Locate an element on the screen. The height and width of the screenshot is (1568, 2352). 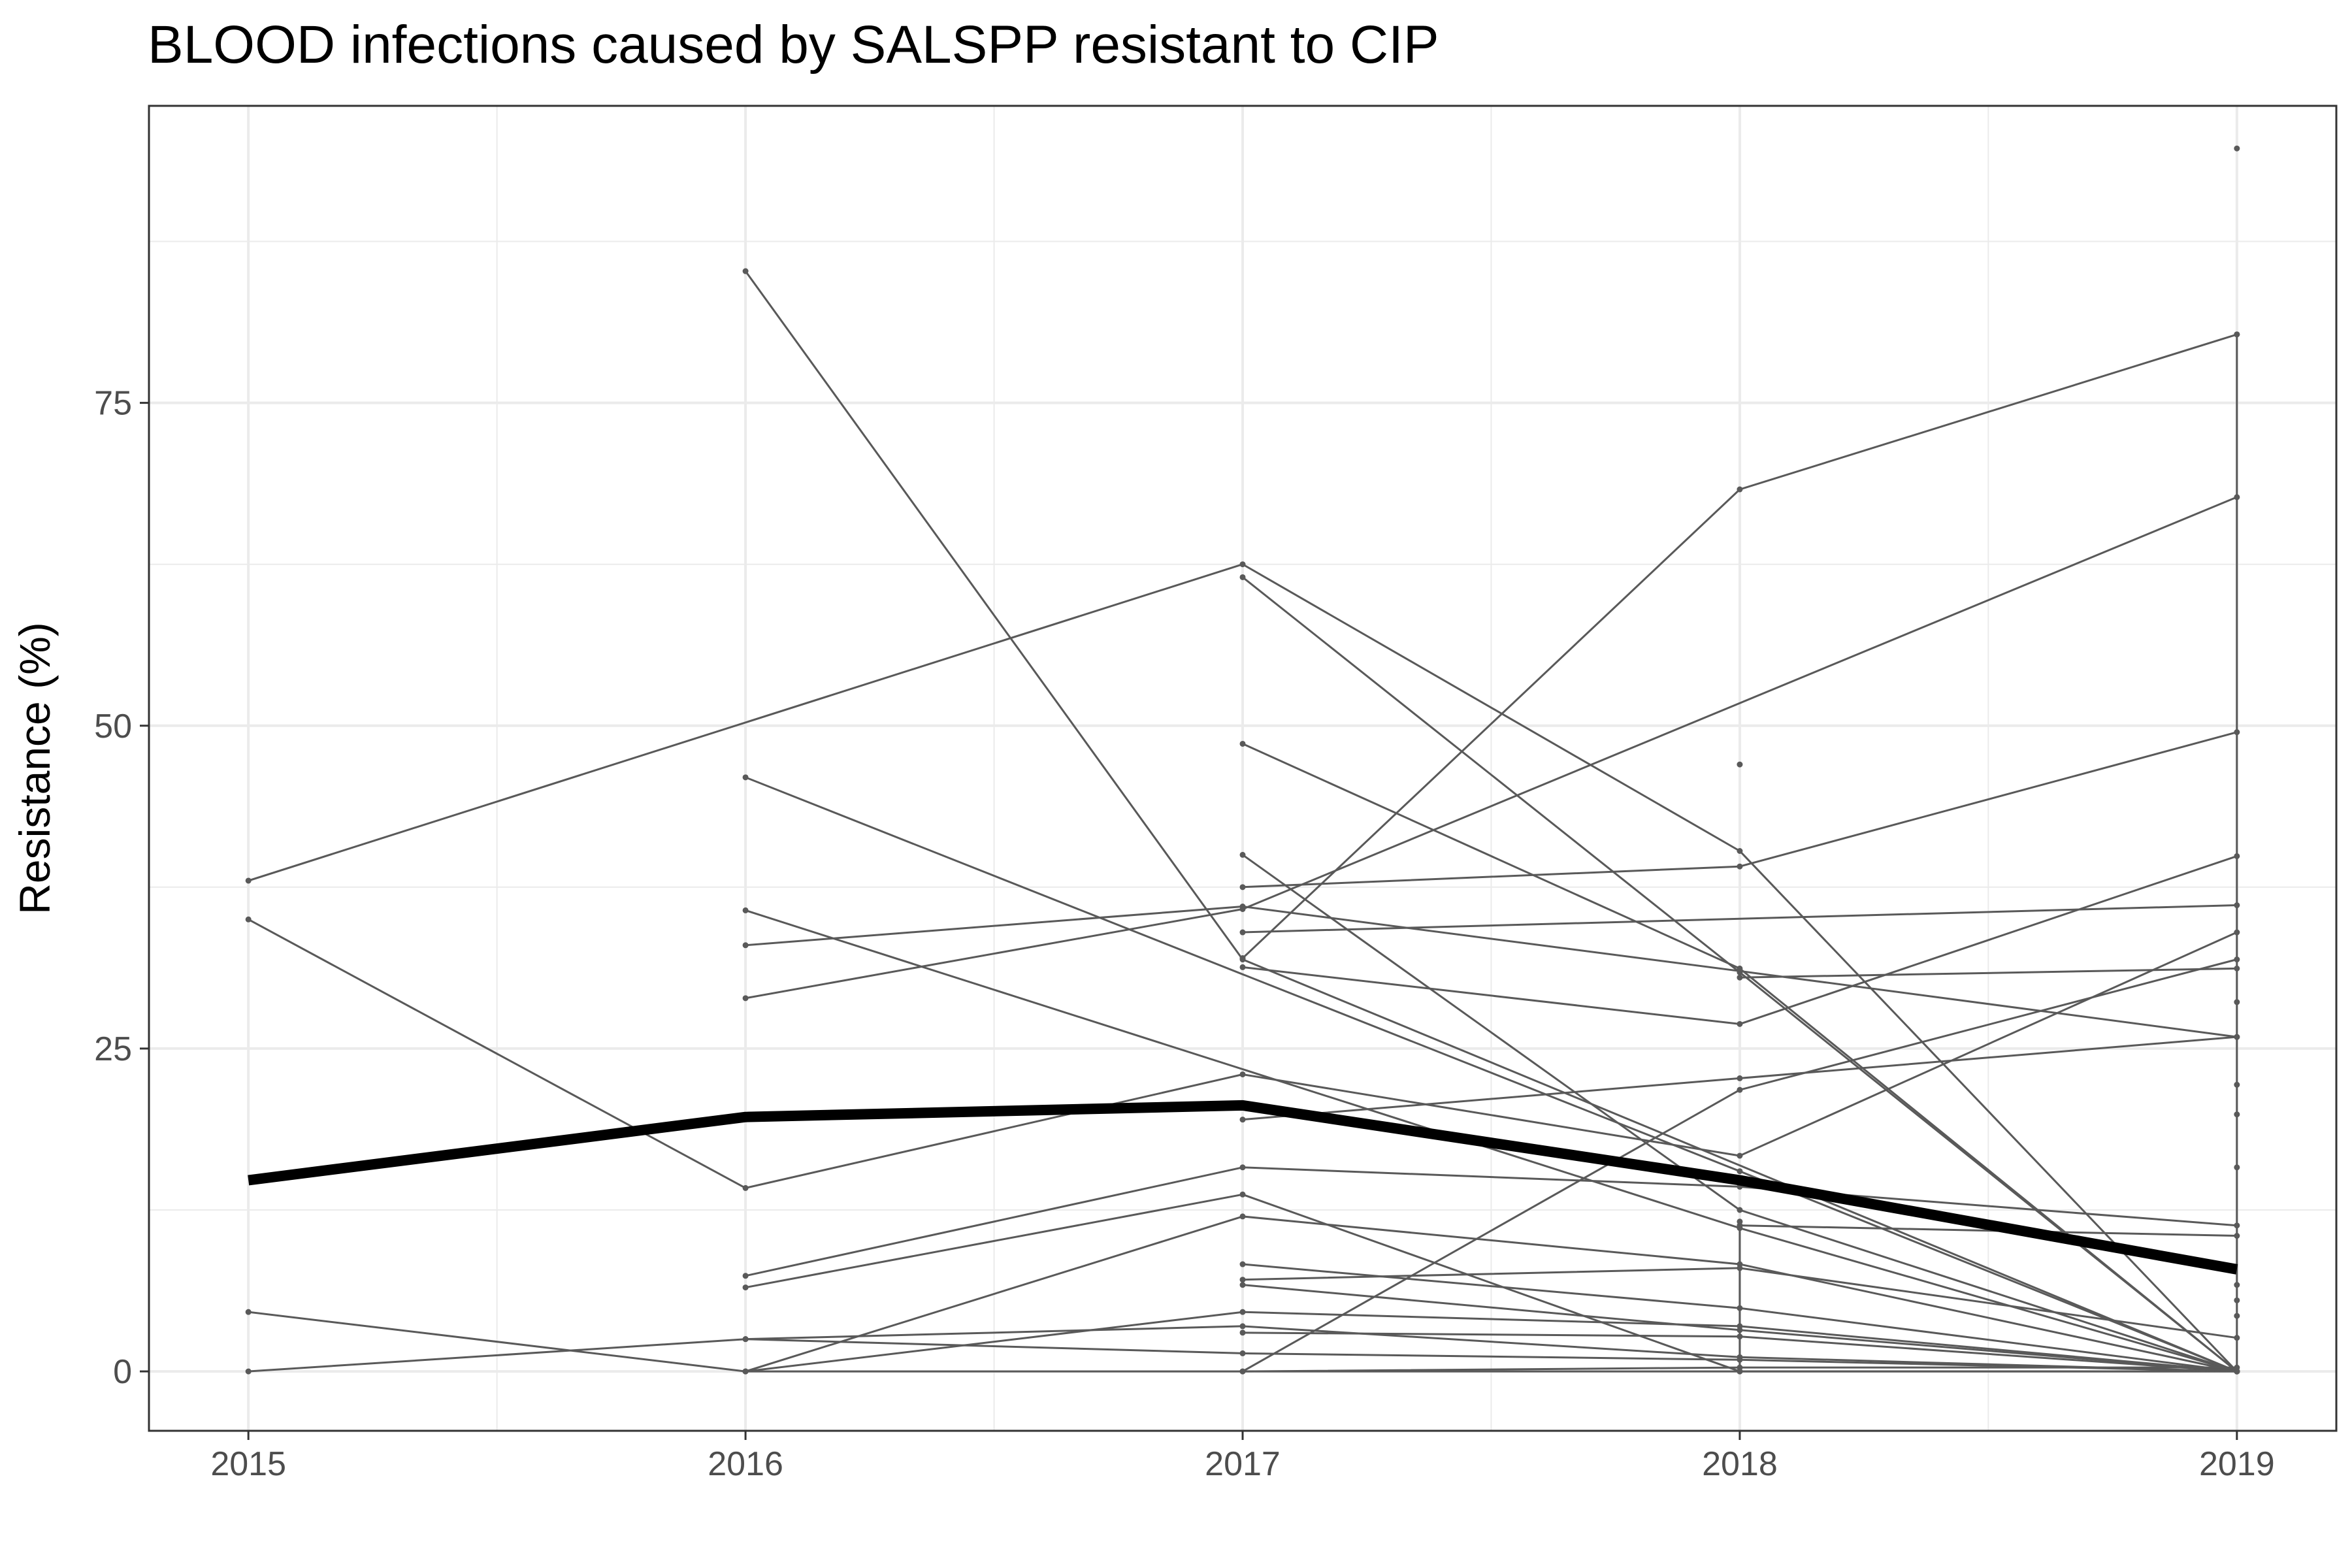
x-tick-label: 2017 is located at coordinates (1243, 1464).